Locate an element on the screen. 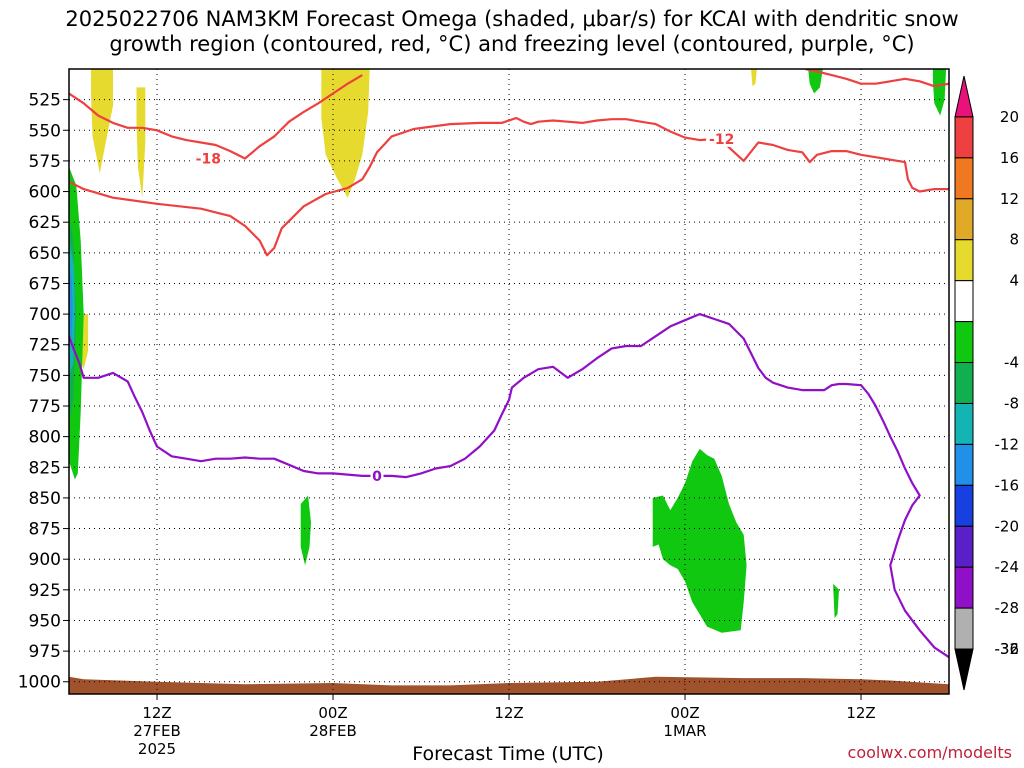  colorbar-label: -32 is located at coordinates (1007, 649).